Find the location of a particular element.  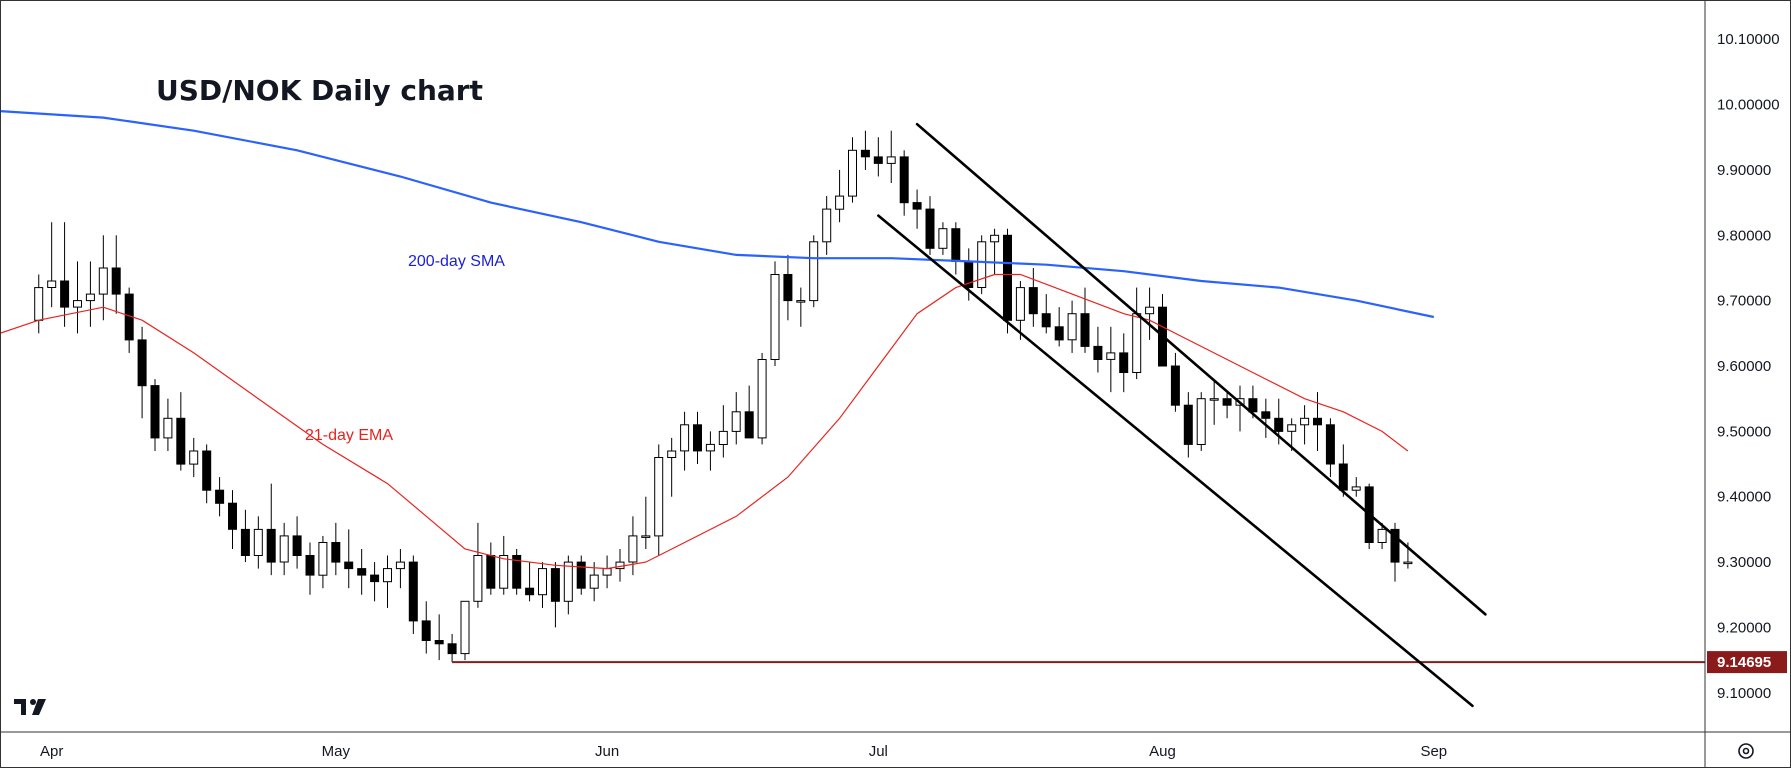

y-tick-label: 9.40000 is located at coordinates (1744, 497).